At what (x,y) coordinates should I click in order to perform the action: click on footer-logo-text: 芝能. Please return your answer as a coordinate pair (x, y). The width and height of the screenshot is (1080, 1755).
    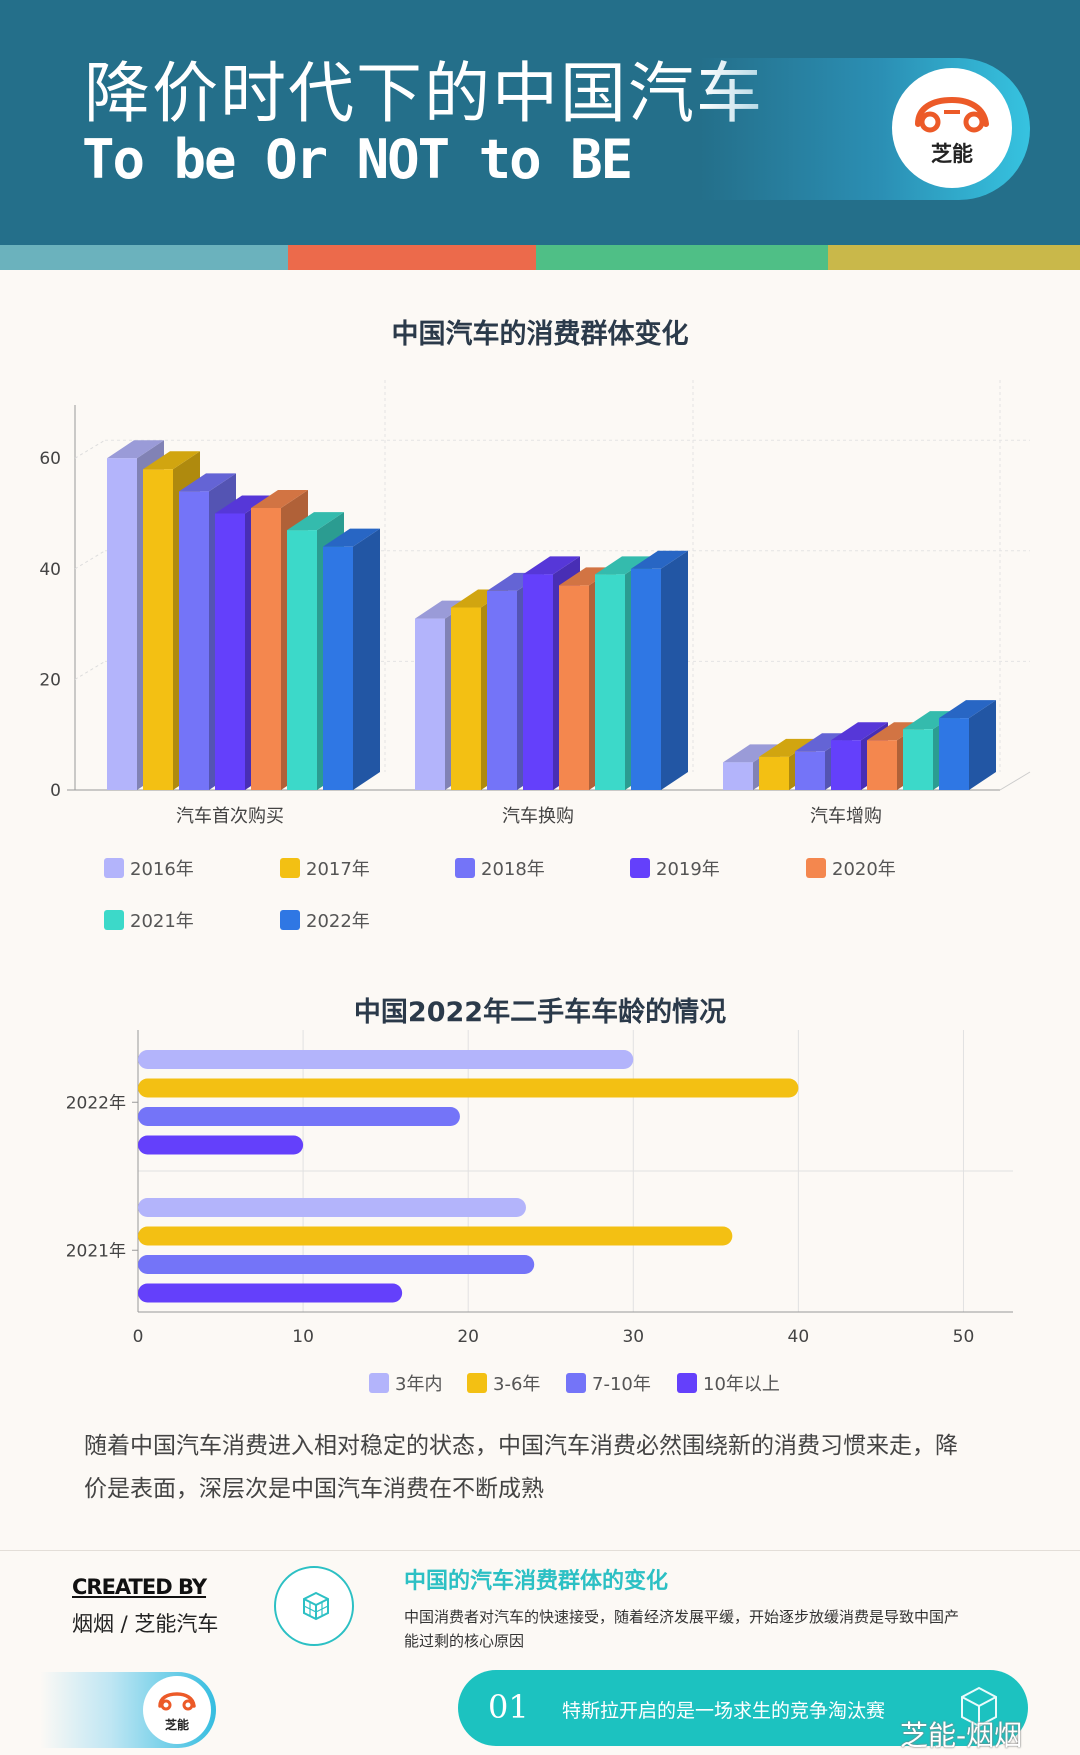
    Looking at the image, I should click on (176, 1725).